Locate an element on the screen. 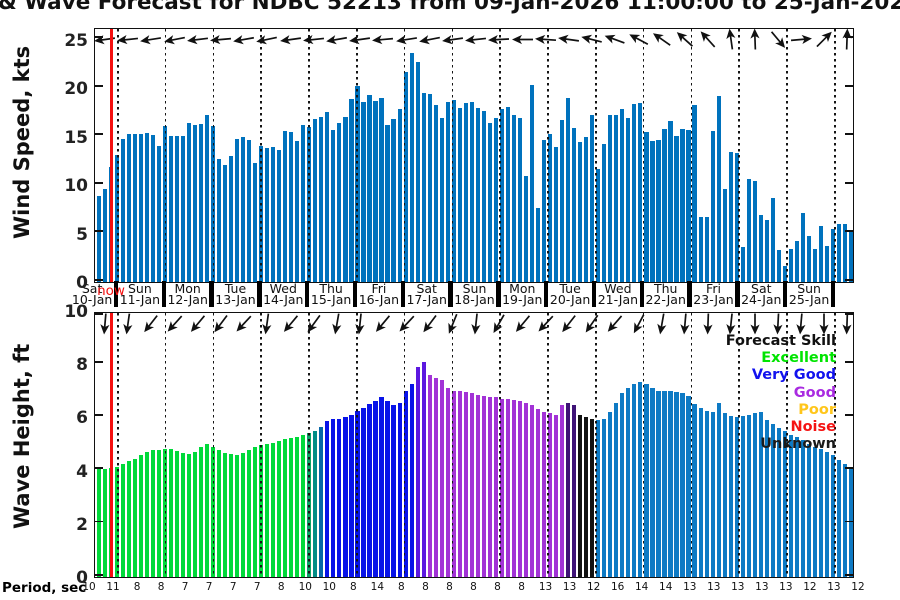  now-line is located at coordinates (111, 445).